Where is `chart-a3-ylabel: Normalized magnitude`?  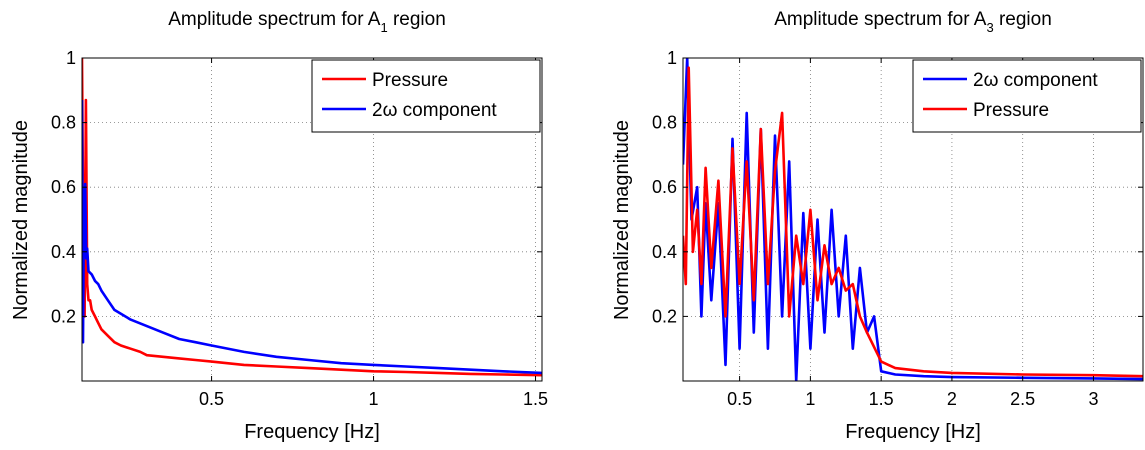 chart-a3-ylabel: Normalized magnitude is located at coordinates (622, 220).